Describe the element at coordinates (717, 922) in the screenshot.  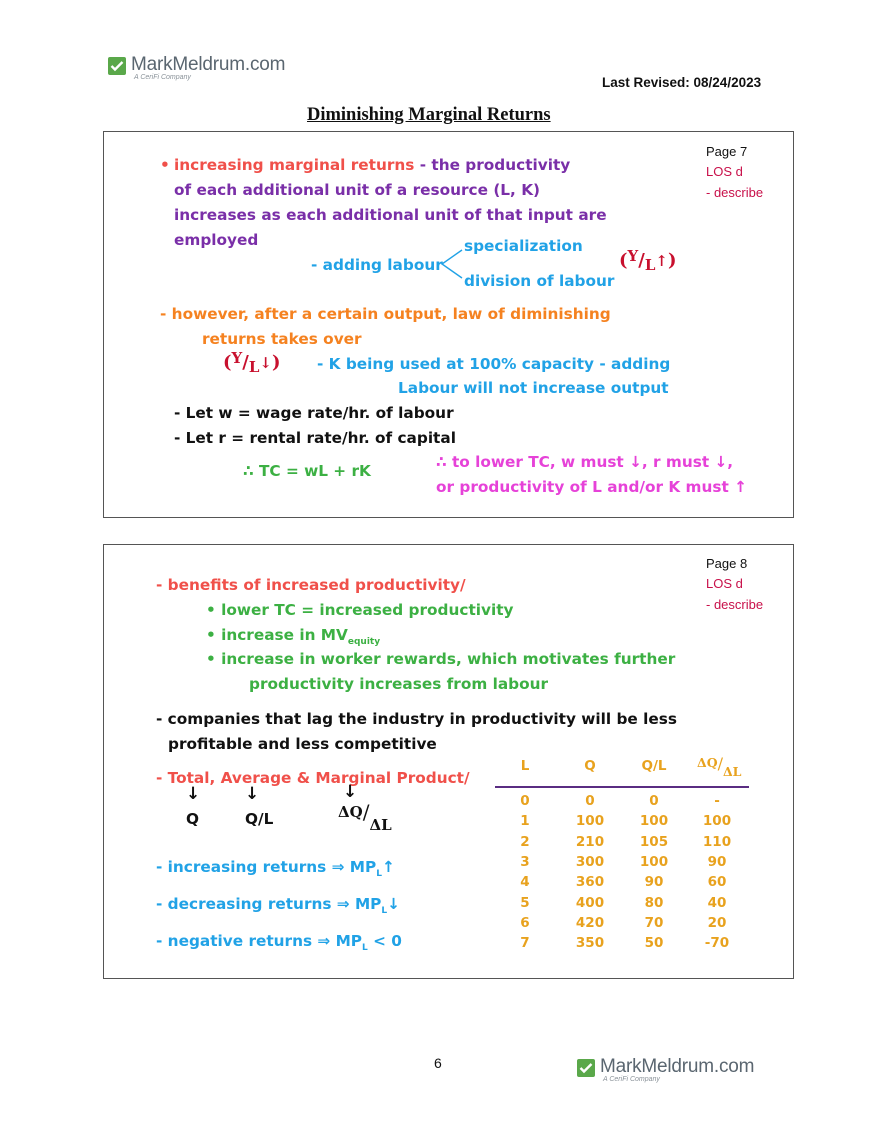
I see `table-cell-mp: 20` at that location.